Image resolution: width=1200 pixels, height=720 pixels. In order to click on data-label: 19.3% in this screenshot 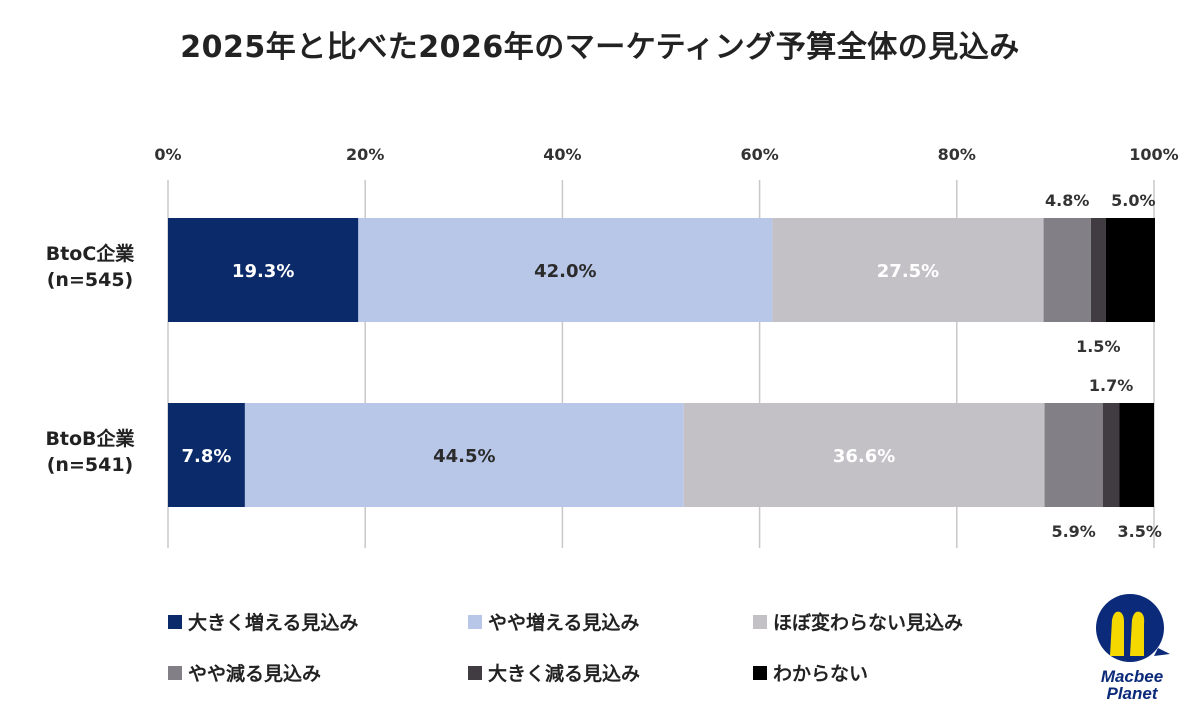, I will do `click(263, 271)`.